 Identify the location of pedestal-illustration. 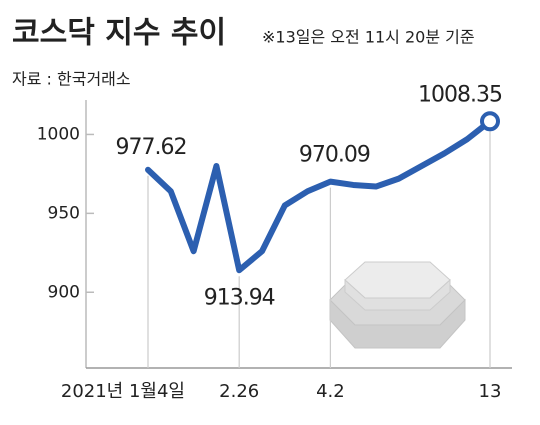
(397, 305).